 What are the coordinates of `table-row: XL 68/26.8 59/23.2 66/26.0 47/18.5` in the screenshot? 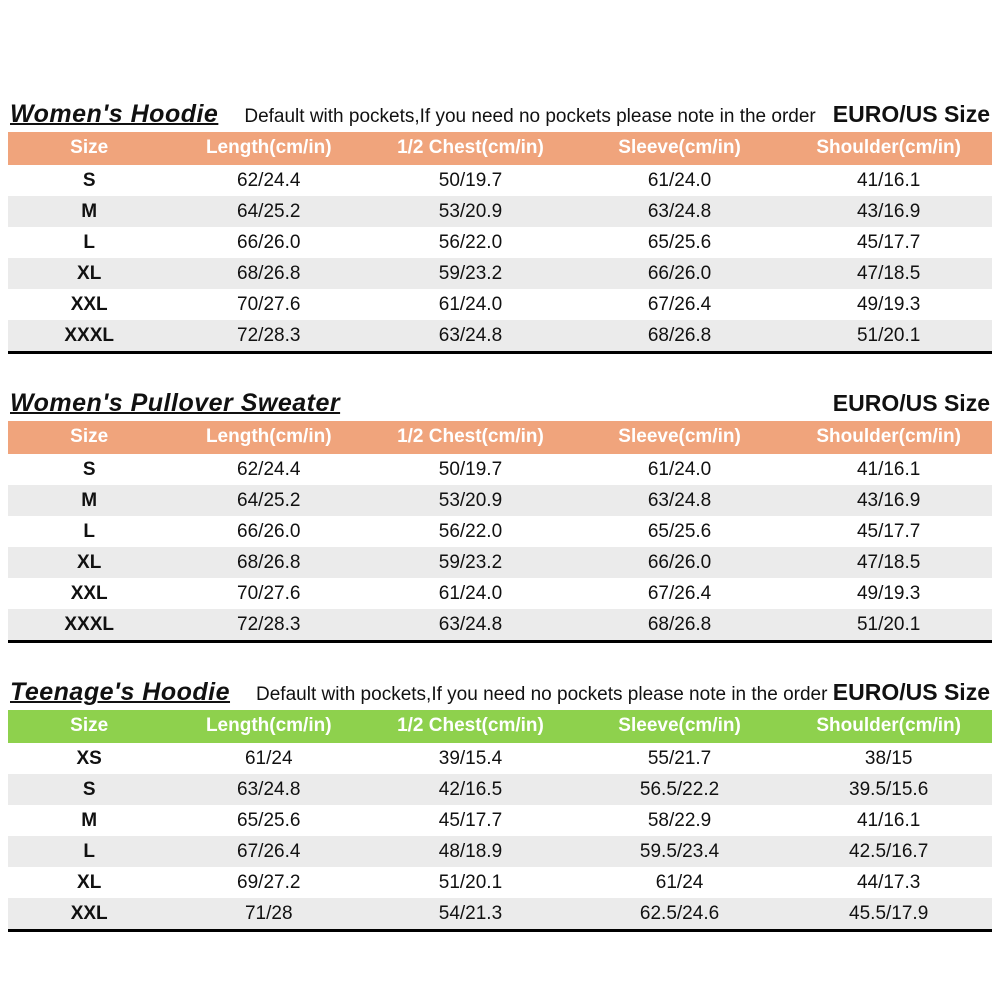 It's located at (500, 562).